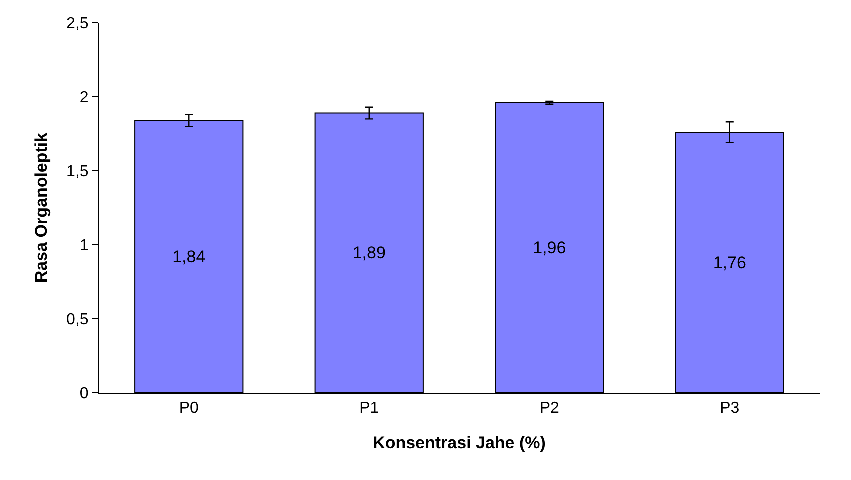 The image size is (851, 480). Describe the element at coordinates (42, 208) in the screenshot. I see `y-axis-title: Rasa Organoleptik` at that location.